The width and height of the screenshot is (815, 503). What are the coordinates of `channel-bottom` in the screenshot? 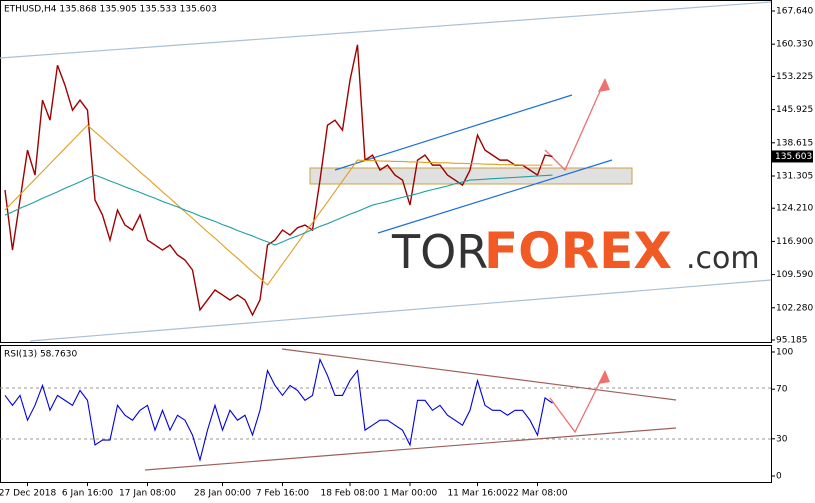 It's located at (495, 196).